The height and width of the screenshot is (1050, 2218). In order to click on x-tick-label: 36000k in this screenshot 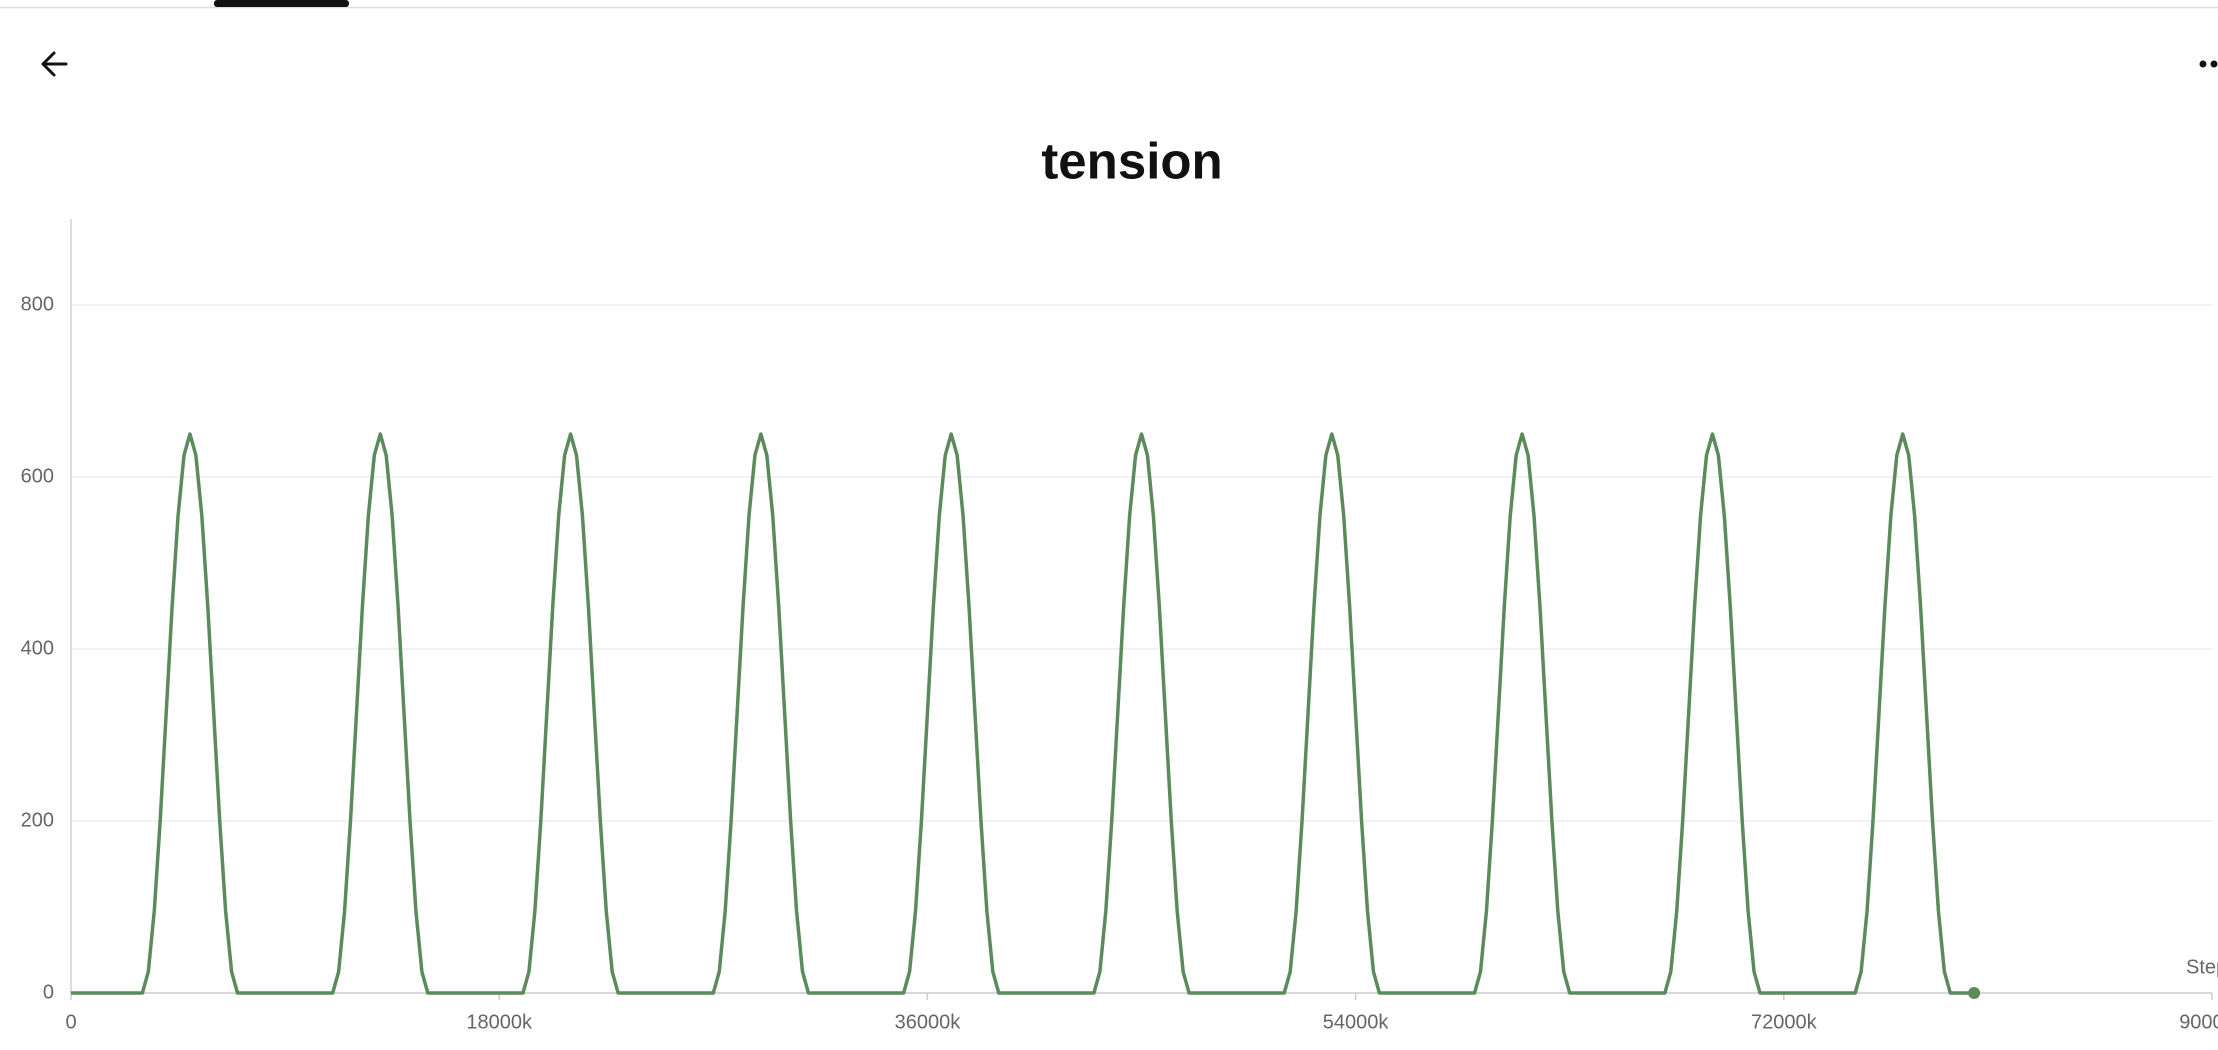, I will do `click(928, 1022)`.